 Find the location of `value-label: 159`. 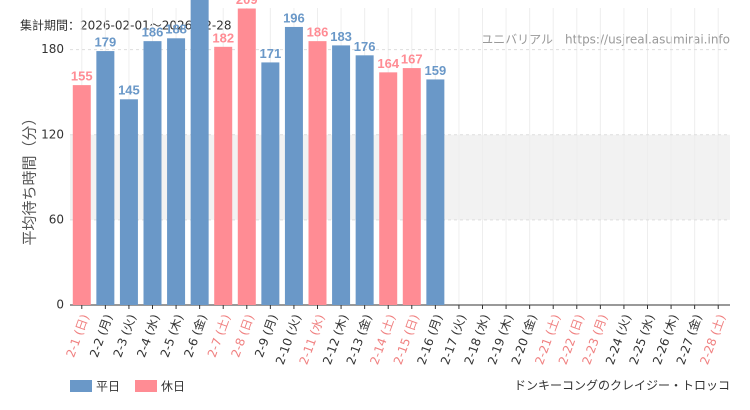

value-label: 159 is located at coordinates (436, 70).